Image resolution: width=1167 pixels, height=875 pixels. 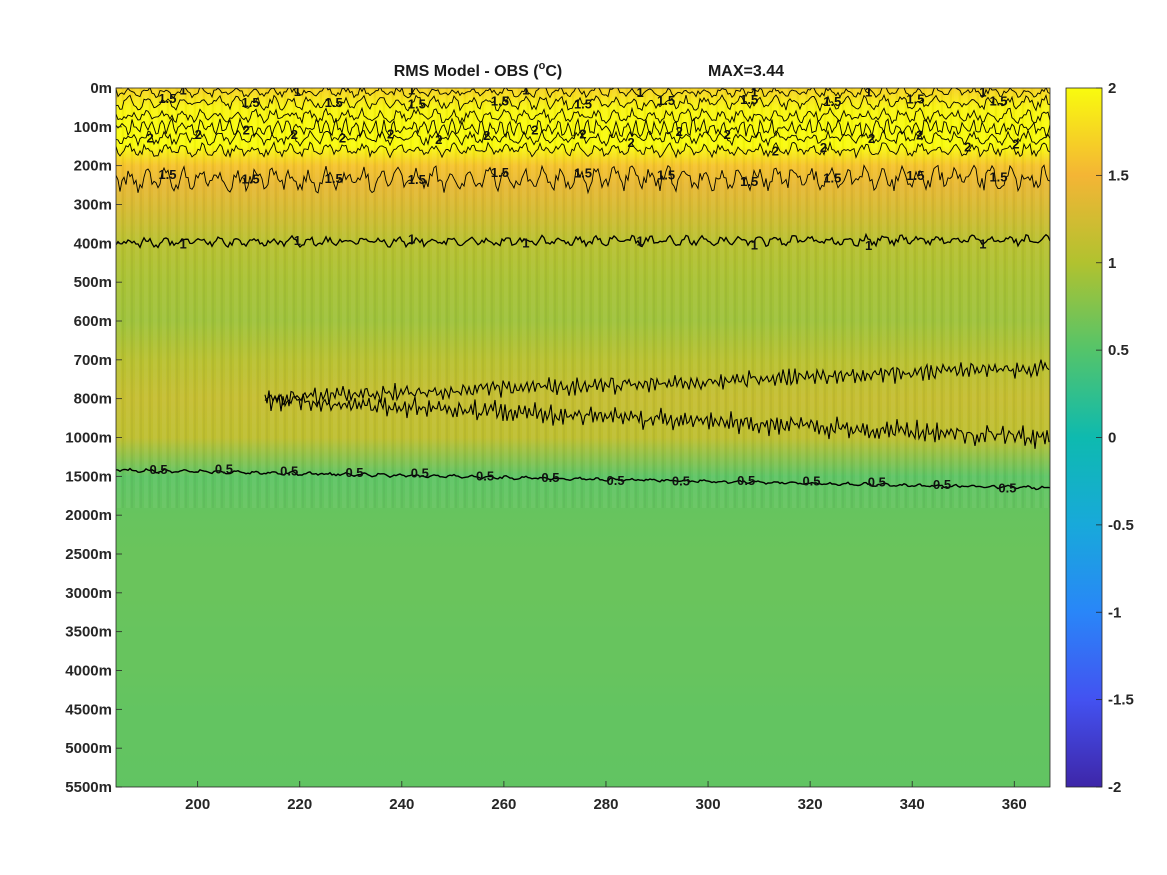 I want to click on contour-line-0-5-1500m, so click(x=583, y=479).